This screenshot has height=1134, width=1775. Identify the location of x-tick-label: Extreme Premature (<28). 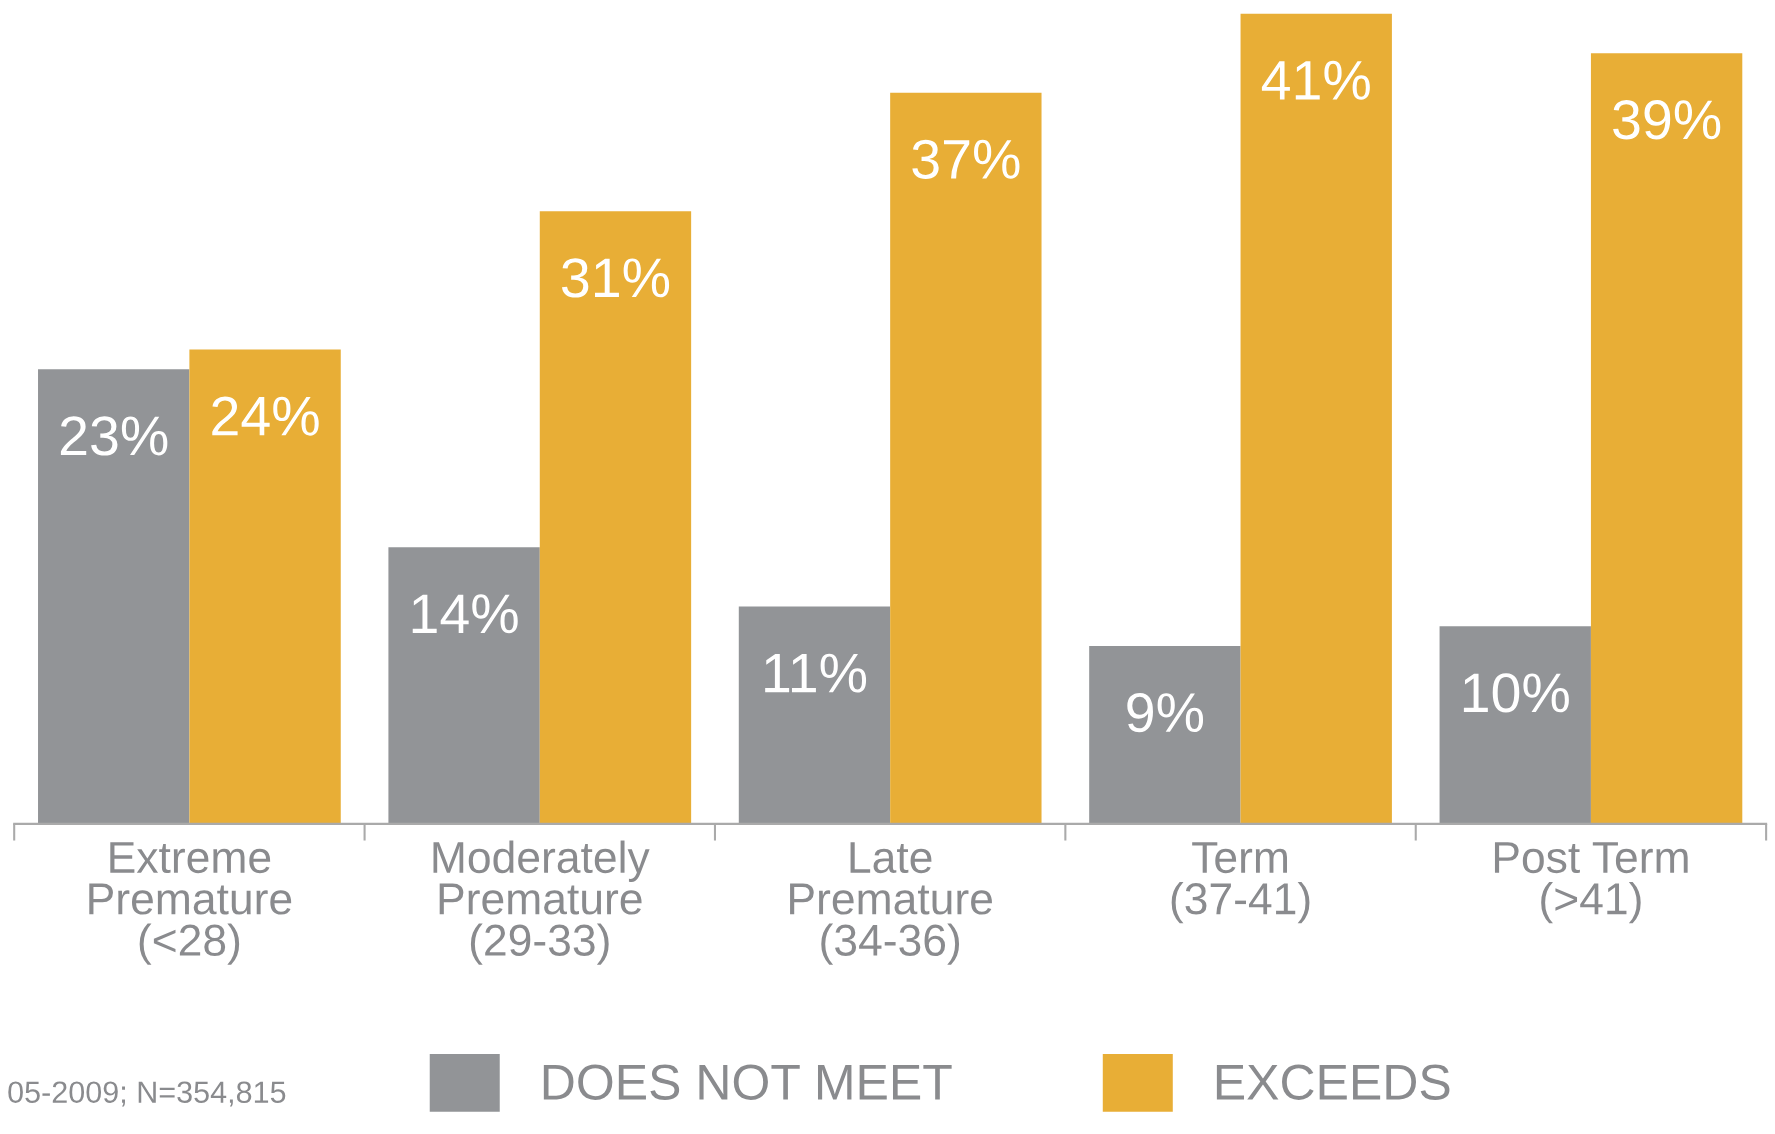
(190, 903).